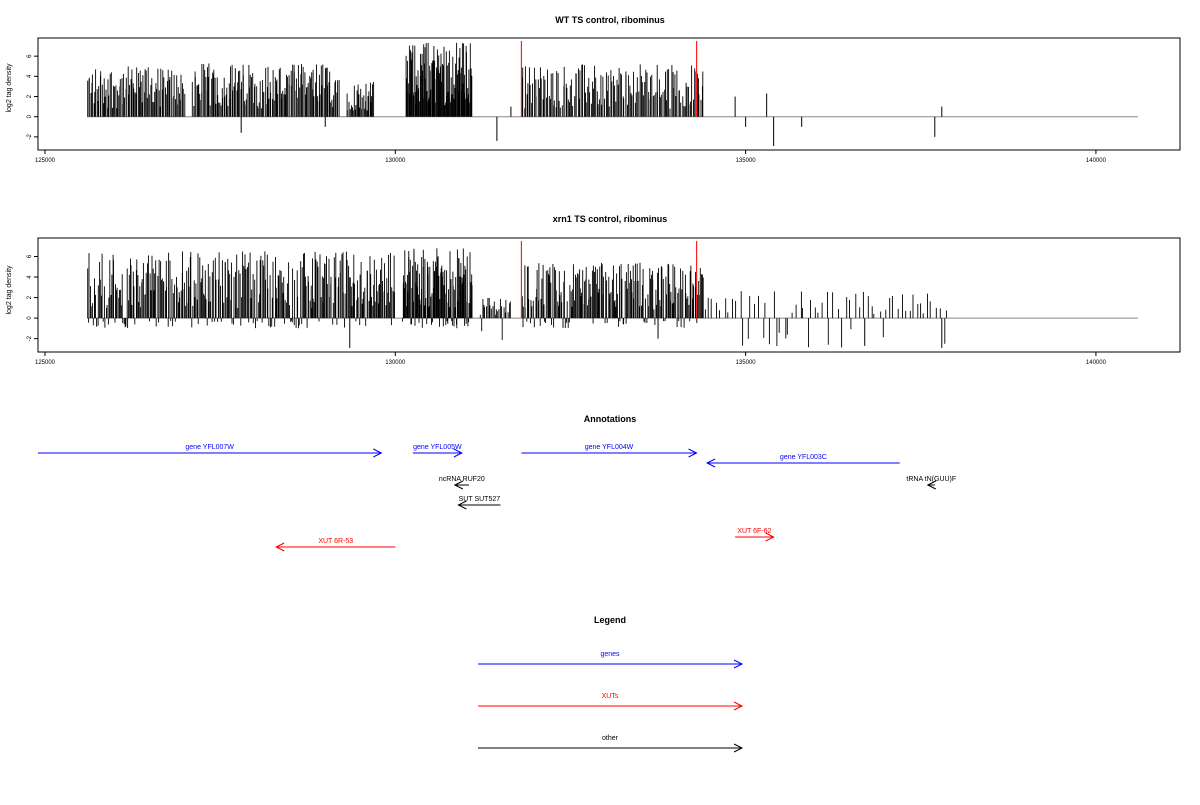 The width and height of the screenshot is (1200, 805). I want to click on feature-label: ncRNA RUF20, so click(462, 479).